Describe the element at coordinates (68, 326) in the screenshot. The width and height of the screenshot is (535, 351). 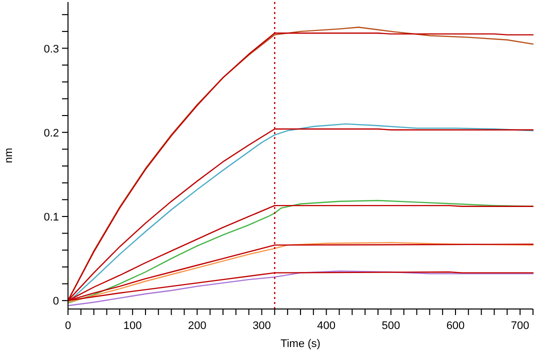
I see `x-tick-label: 0` at that location.